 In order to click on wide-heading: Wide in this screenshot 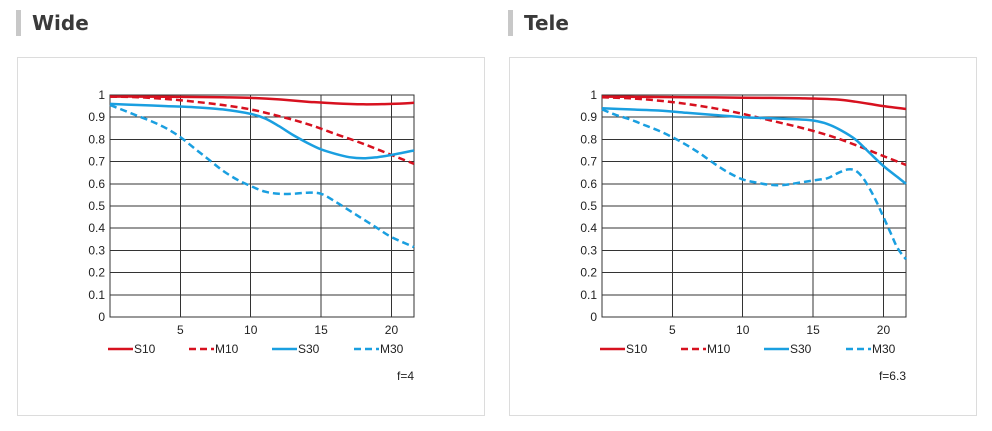, I will do `click(52, 23)`.